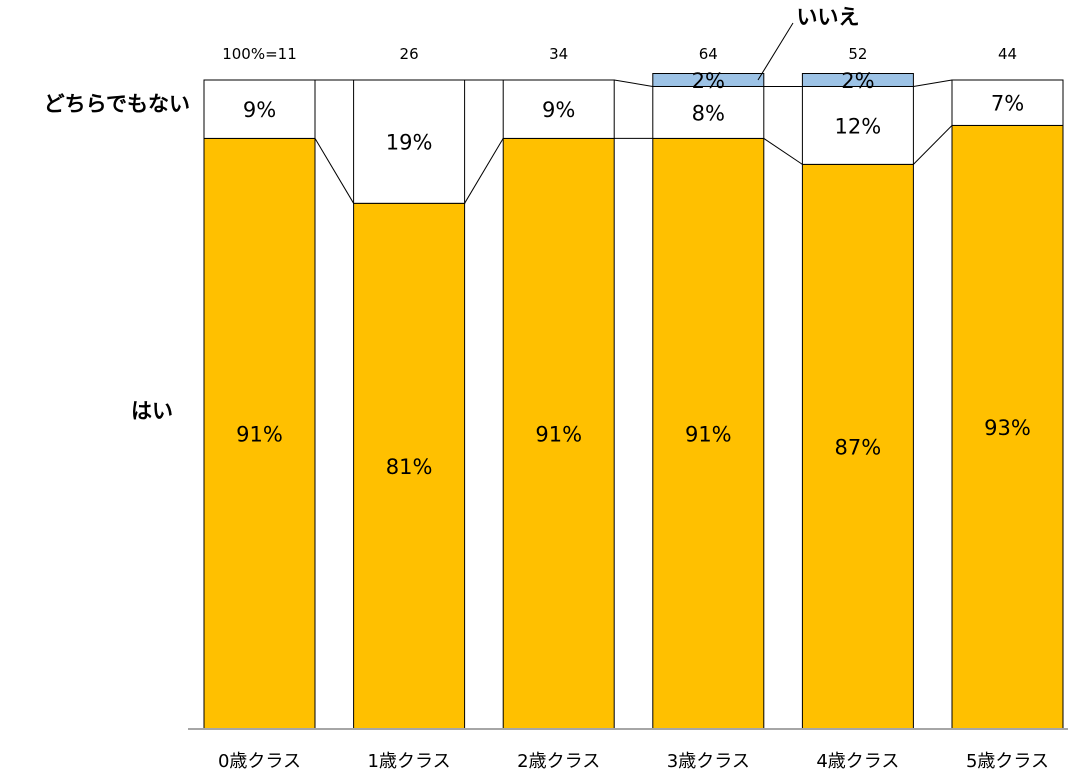  Describe the element at coordinates (708, 761) in the screenshot. I see `x-tick-label-3: 3歳クラス` at that location.